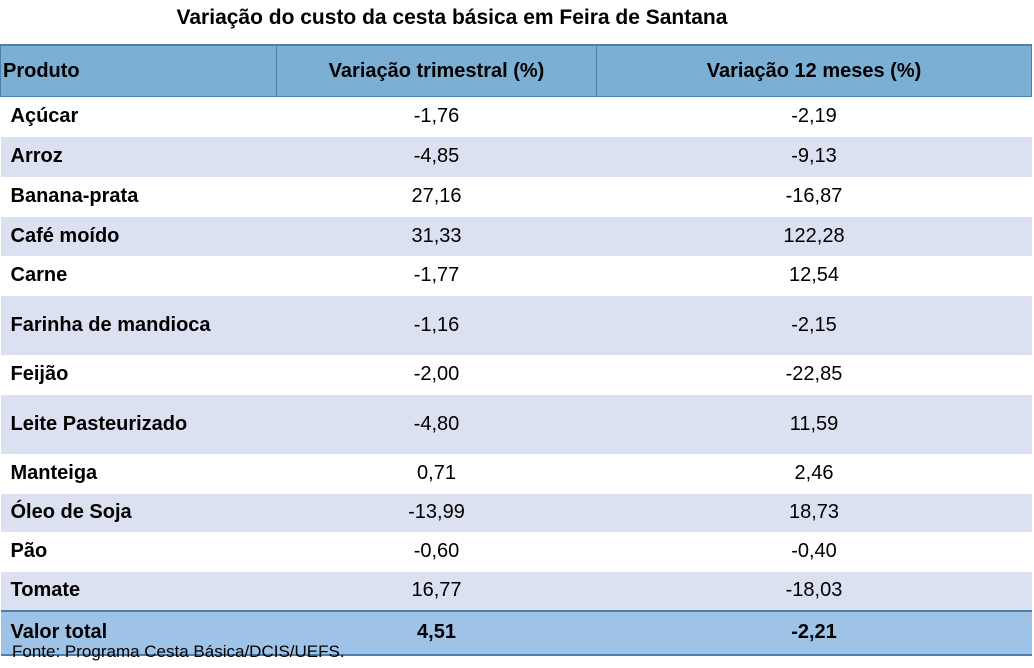 The image size is (1034, 668). What do you see at coordinates (138, 236) in the screenshot?
I see `cell-produto: Café moído` at bounding box center [138, 236].